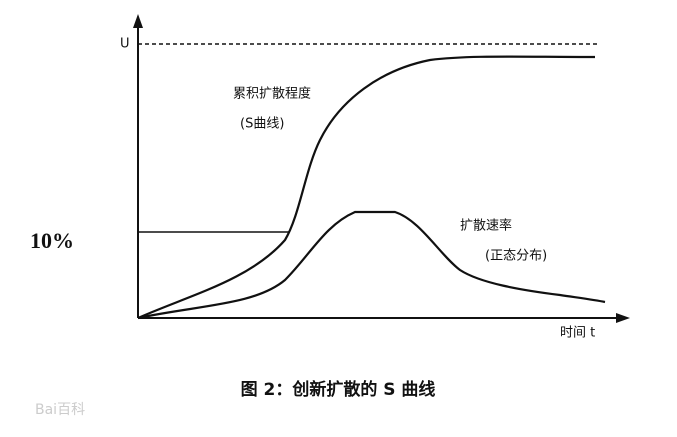 The height and width of the screenshot is (437, 677). What do you see at coordinates (338, 389) in the screenshot?
I see `caption: 图 2：创新扩散的 S 曲线` at bounding box center [338, 389].